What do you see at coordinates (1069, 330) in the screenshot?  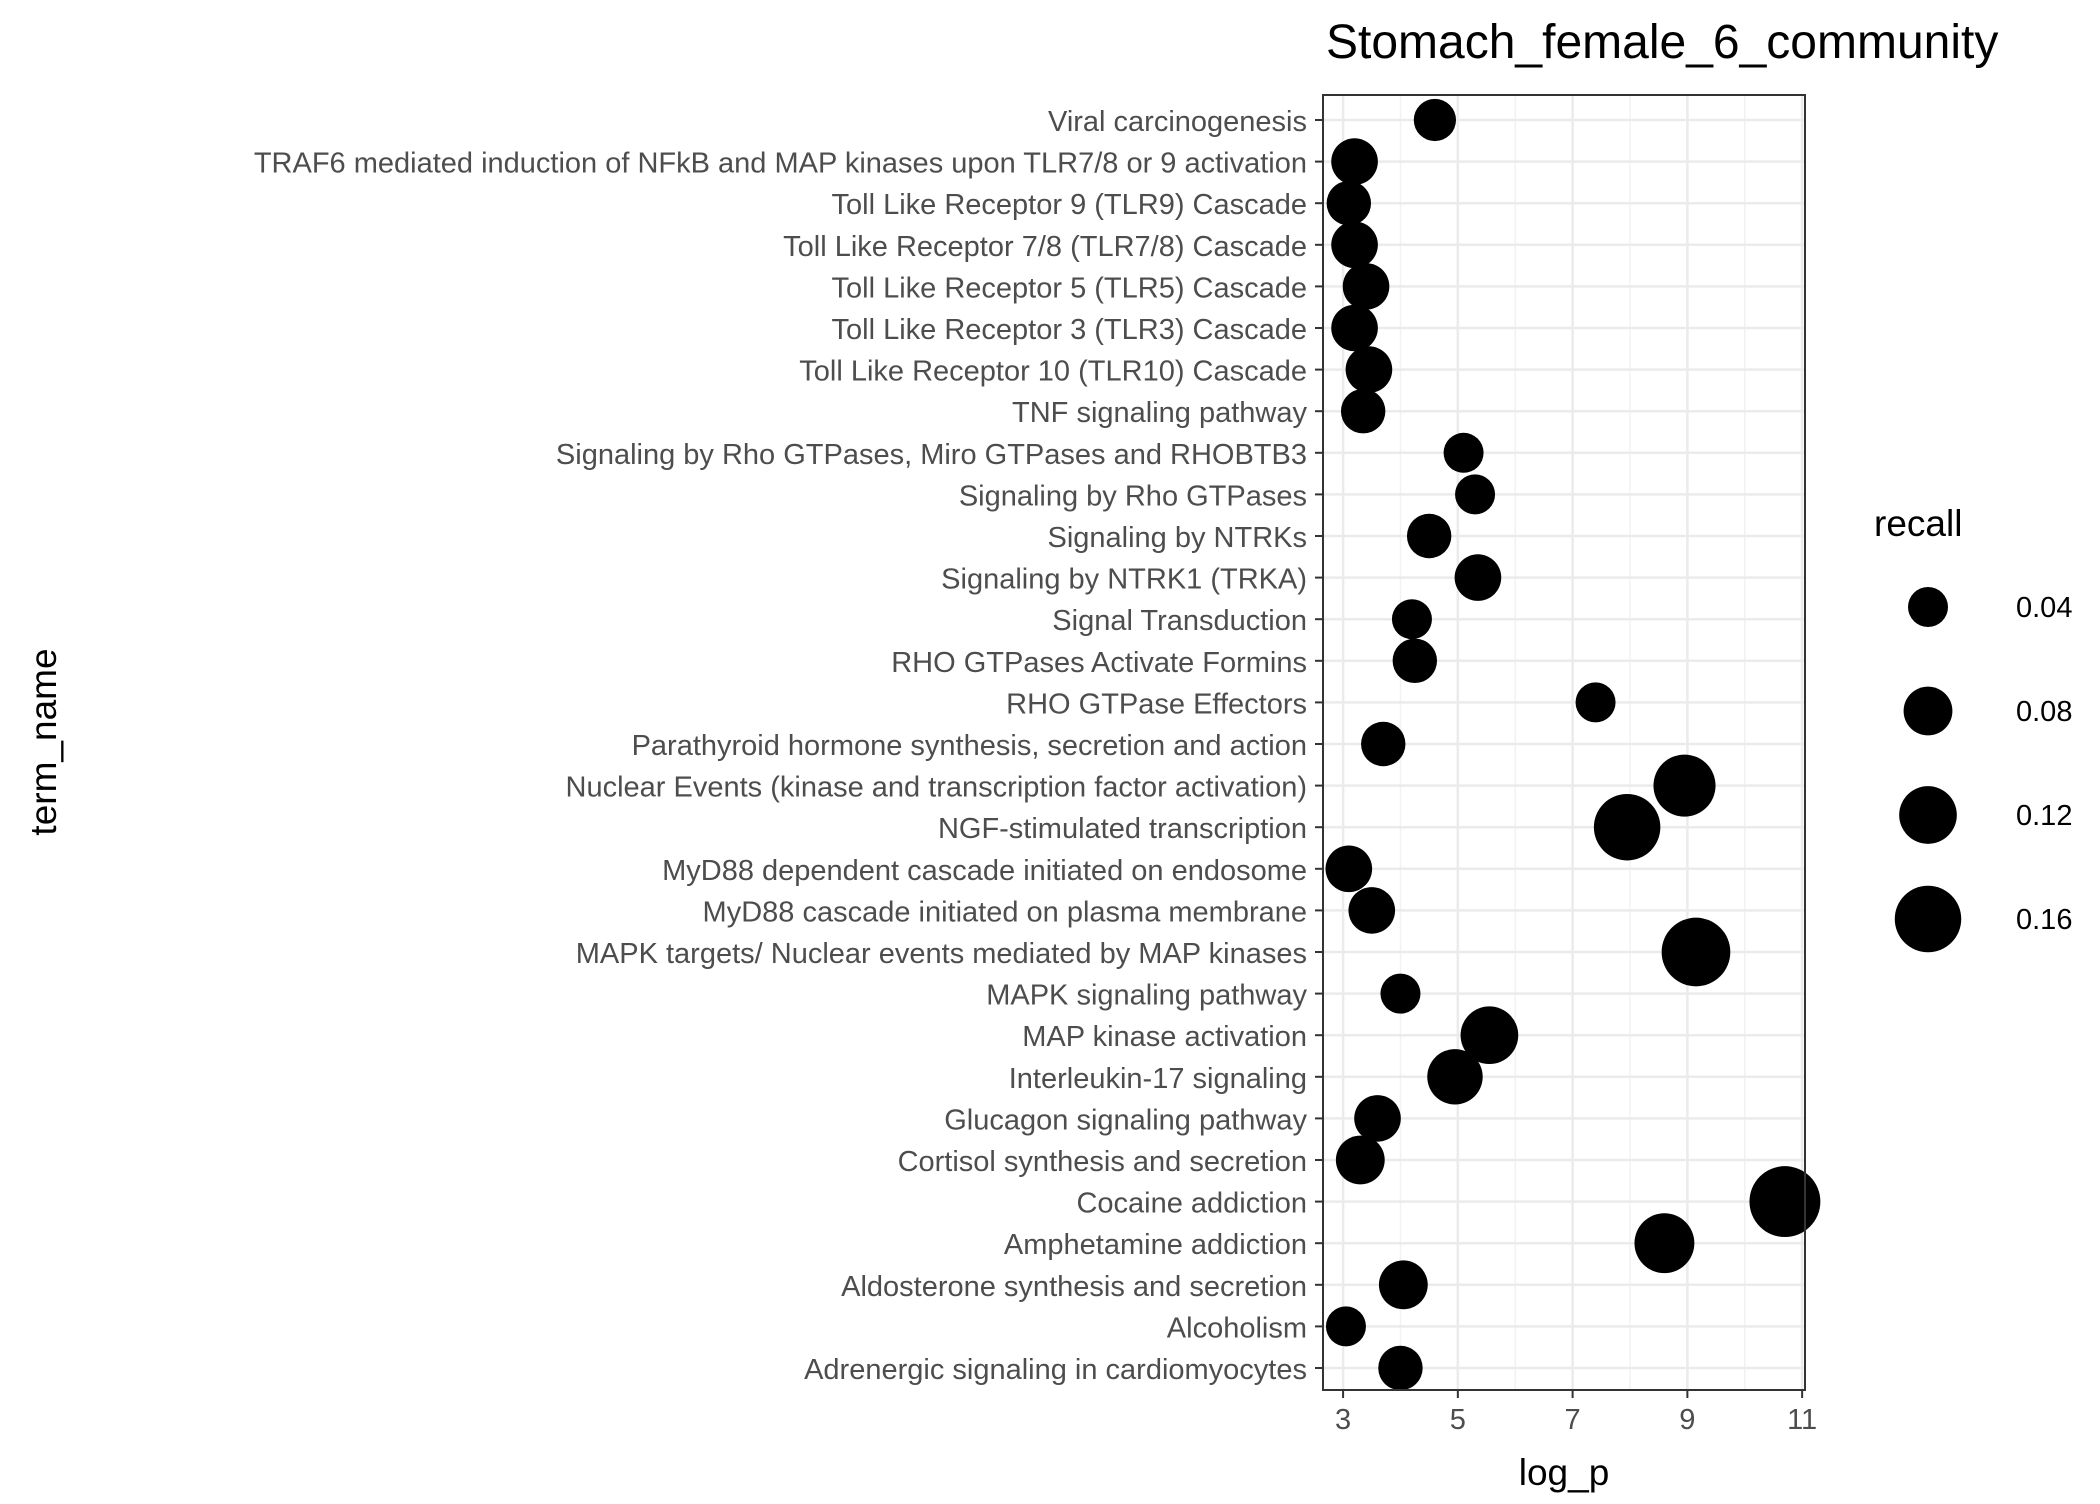 I see `y-tick-label: Toll Like Receptor 3 (TLR3) Cascade` at bounding box center [1069, 330].